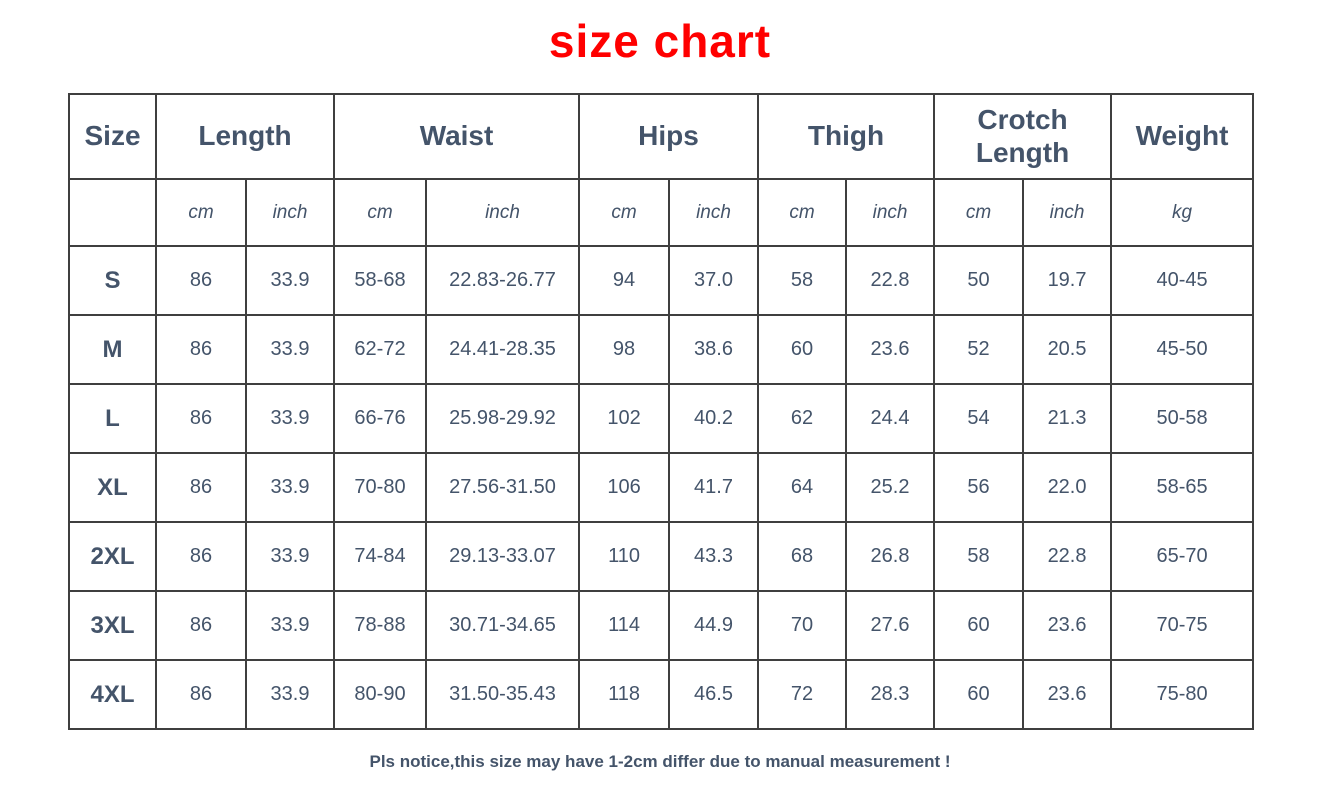  Describe the element at coordinates (1067, 487) in the screenshot. I see `table-cell: 22.0` at that location.